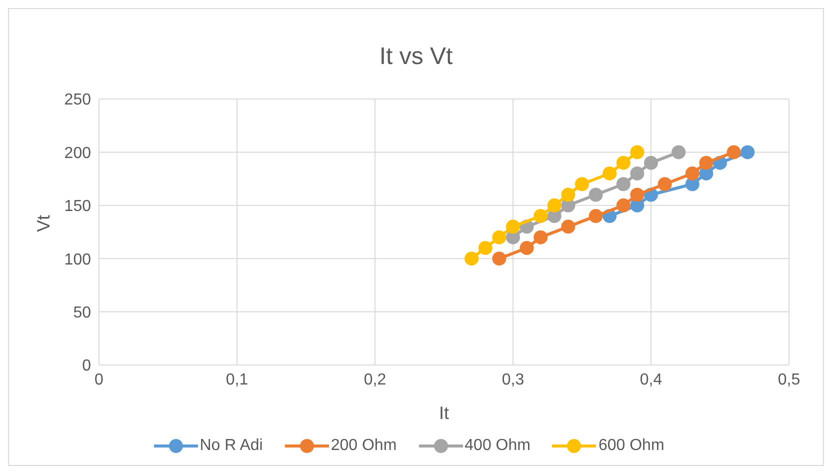 The image size is (832, 474). I want to click on x-tick-label: 0,2, so click(375, 379).